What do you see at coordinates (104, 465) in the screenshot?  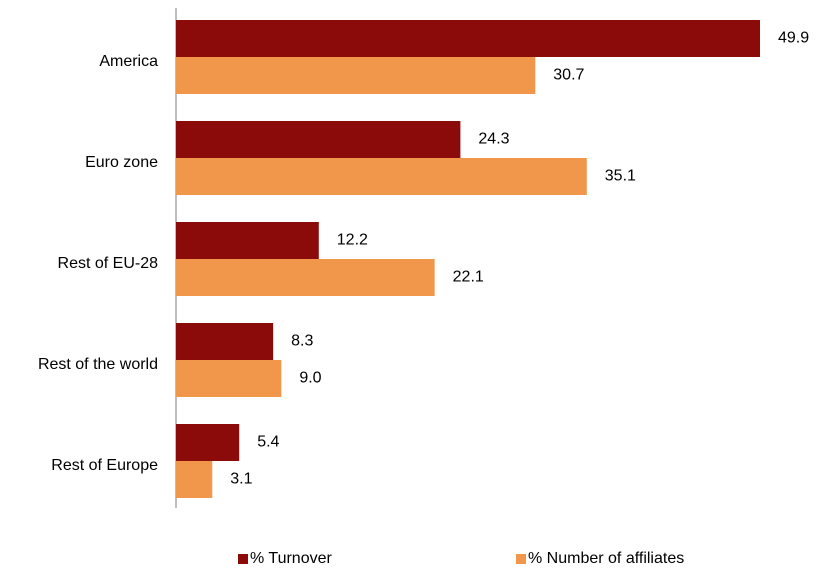 I see `category-label: Rest of Europe` at bounding box center [104, 465].